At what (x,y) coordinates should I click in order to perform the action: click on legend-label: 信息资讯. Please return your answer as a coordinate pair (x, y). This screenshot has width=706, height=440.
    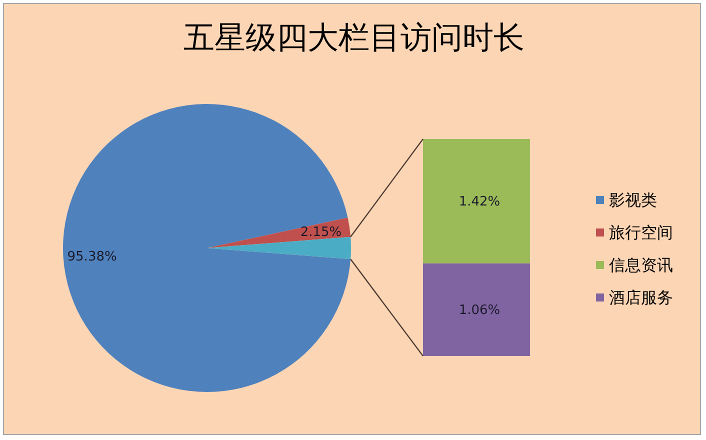
    Looking at the image, I should click on (641, 265).